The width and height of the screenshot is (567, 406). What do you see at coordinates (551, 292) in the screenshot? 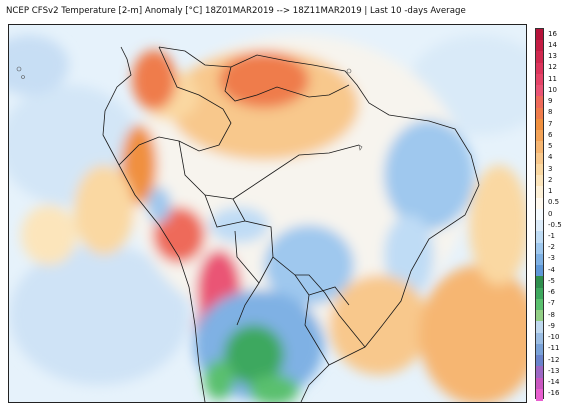
I see `colorbar-tick-label: -6` at bounding box center [551, 292].